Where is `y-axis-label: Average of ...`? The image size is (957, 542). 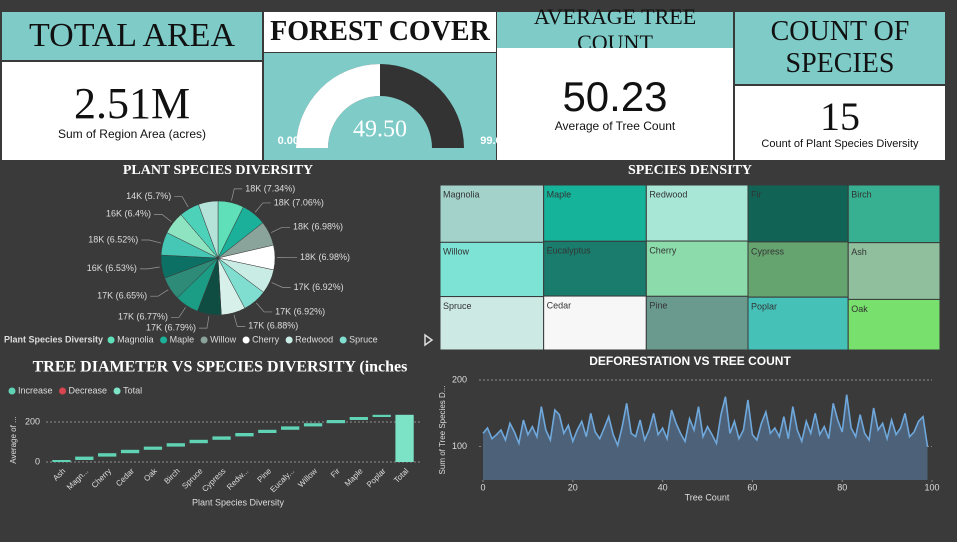
y-axis-label: Average of ... is located at coordinates (13, 439).